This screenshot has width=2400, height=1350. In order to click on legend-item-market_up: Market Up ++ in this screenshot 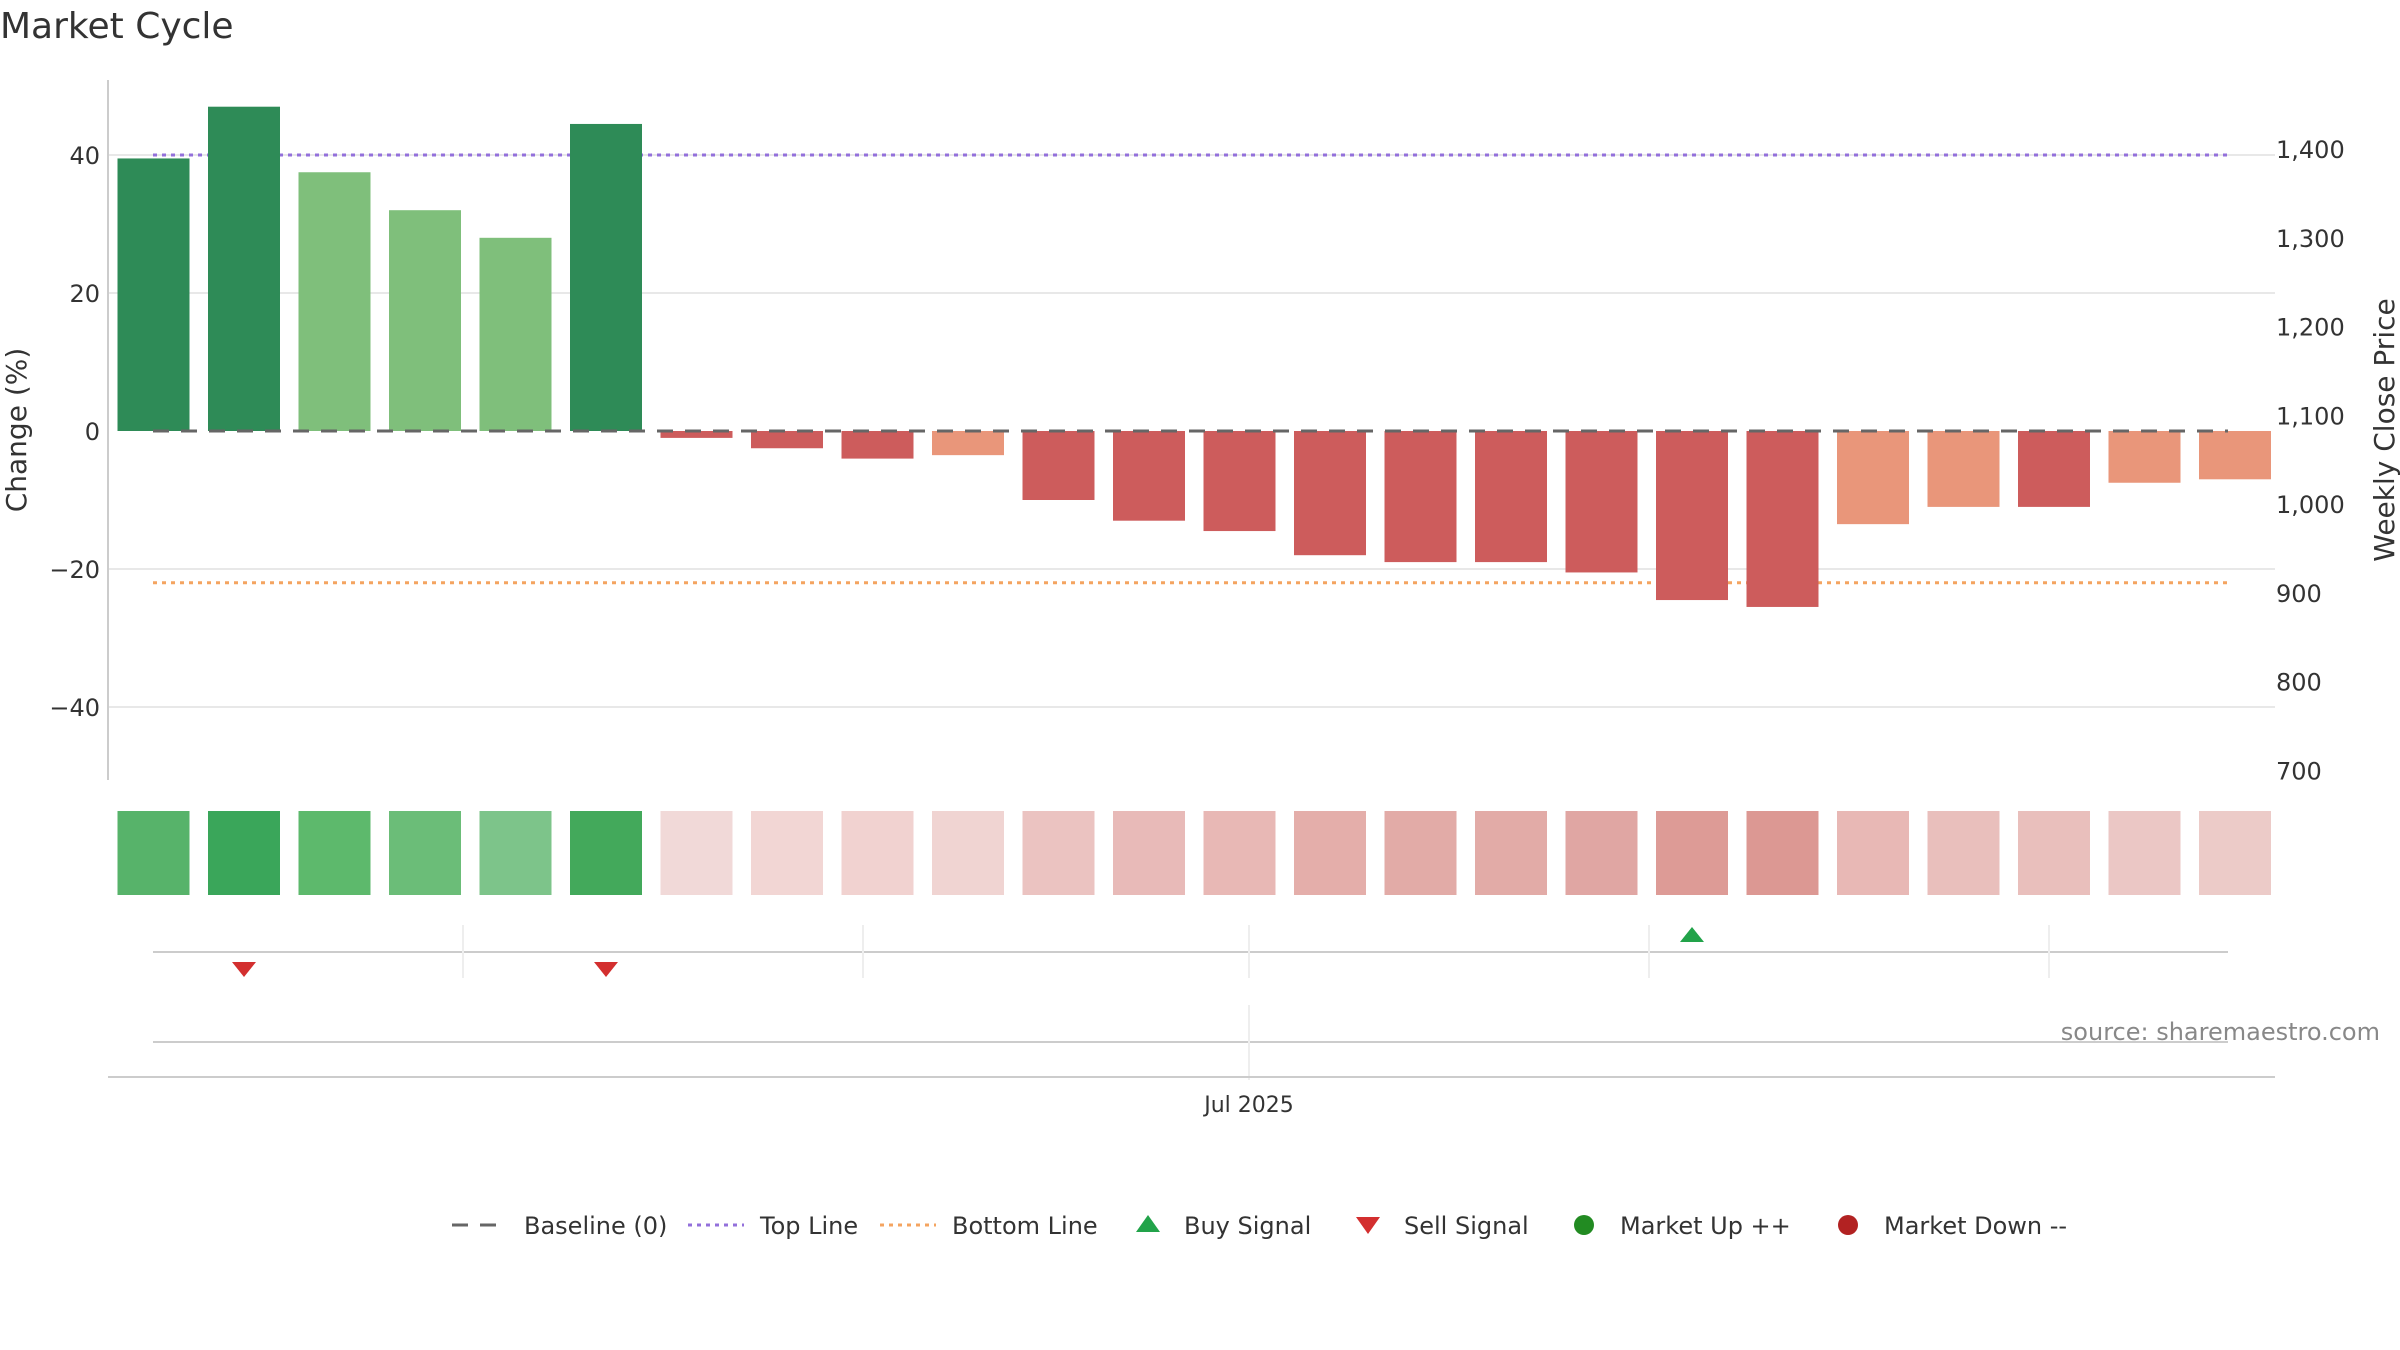, I will do `click(1682, 1226)`.